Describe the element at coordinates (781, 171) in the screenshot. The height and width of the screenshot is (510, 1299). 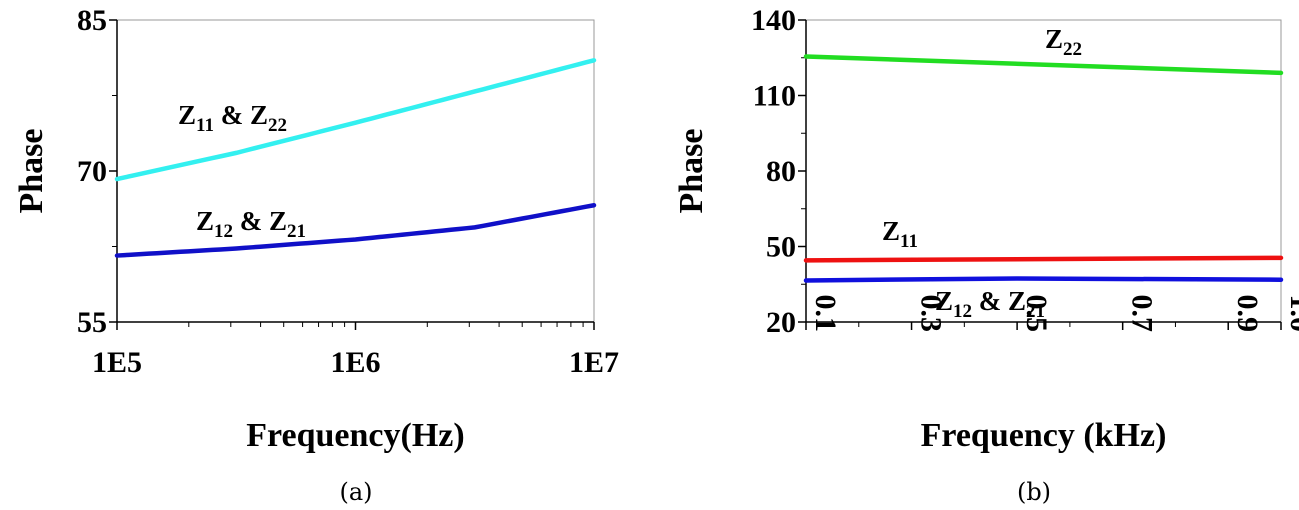
I see `y-tick-label: 80` at that location.